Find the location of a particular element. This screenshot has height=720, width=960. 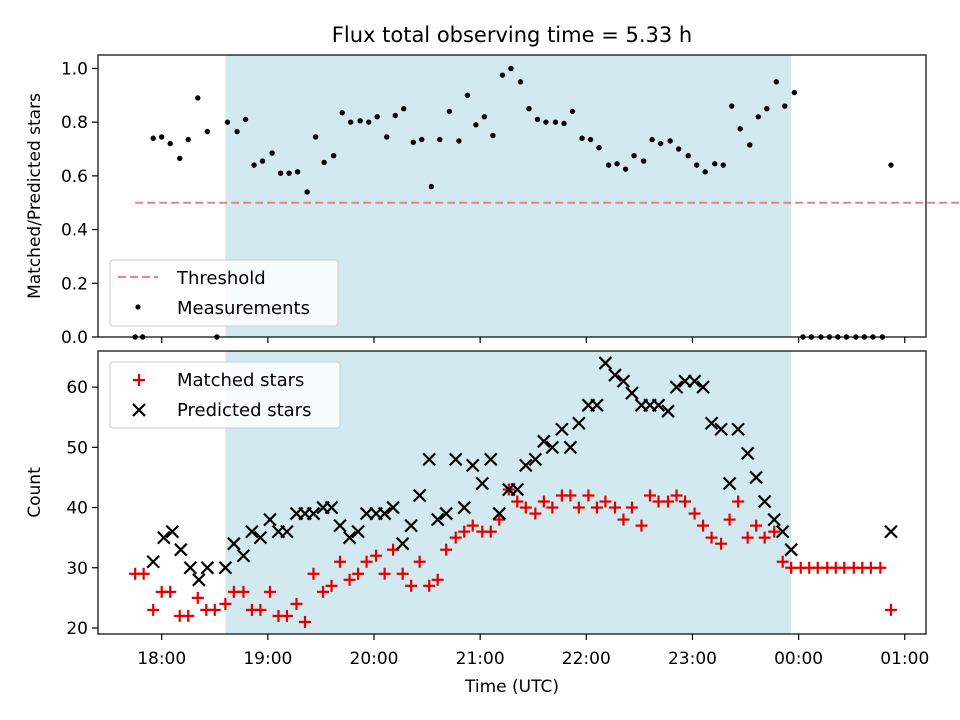

bottom-legend-box is located at coordinates (225, 395).